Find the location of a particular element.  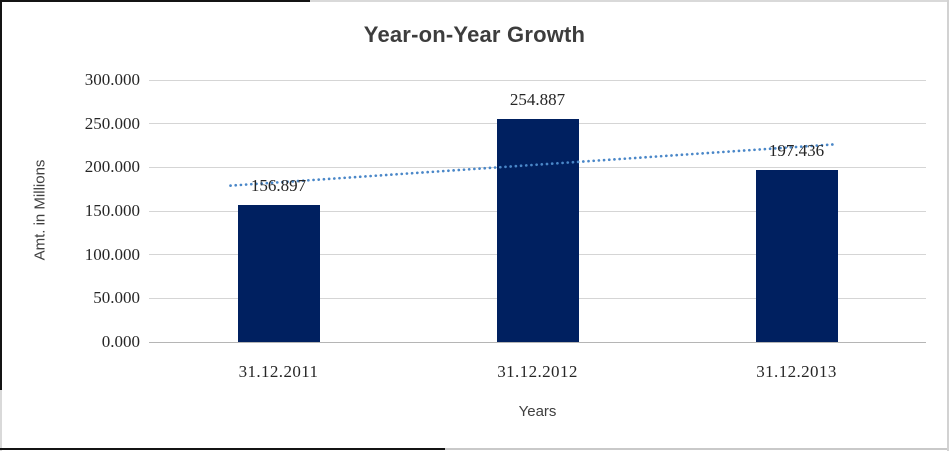

y-tick-label: 200.000 is located at coordinates (112, 167).